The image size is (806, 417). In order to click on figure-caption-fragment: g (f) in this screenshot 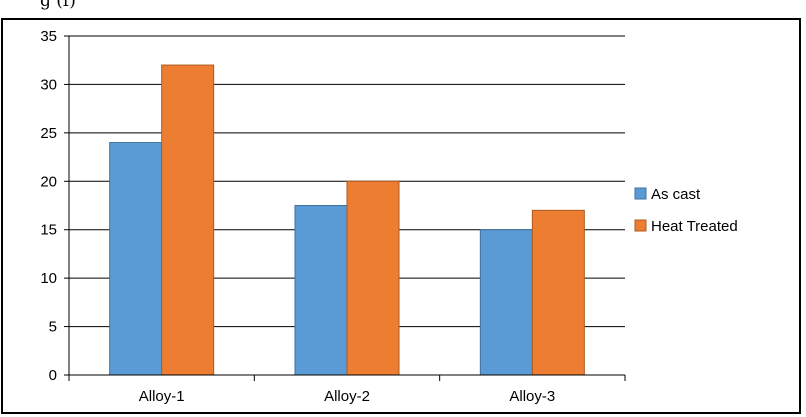, I will do `click(403, 11)`.